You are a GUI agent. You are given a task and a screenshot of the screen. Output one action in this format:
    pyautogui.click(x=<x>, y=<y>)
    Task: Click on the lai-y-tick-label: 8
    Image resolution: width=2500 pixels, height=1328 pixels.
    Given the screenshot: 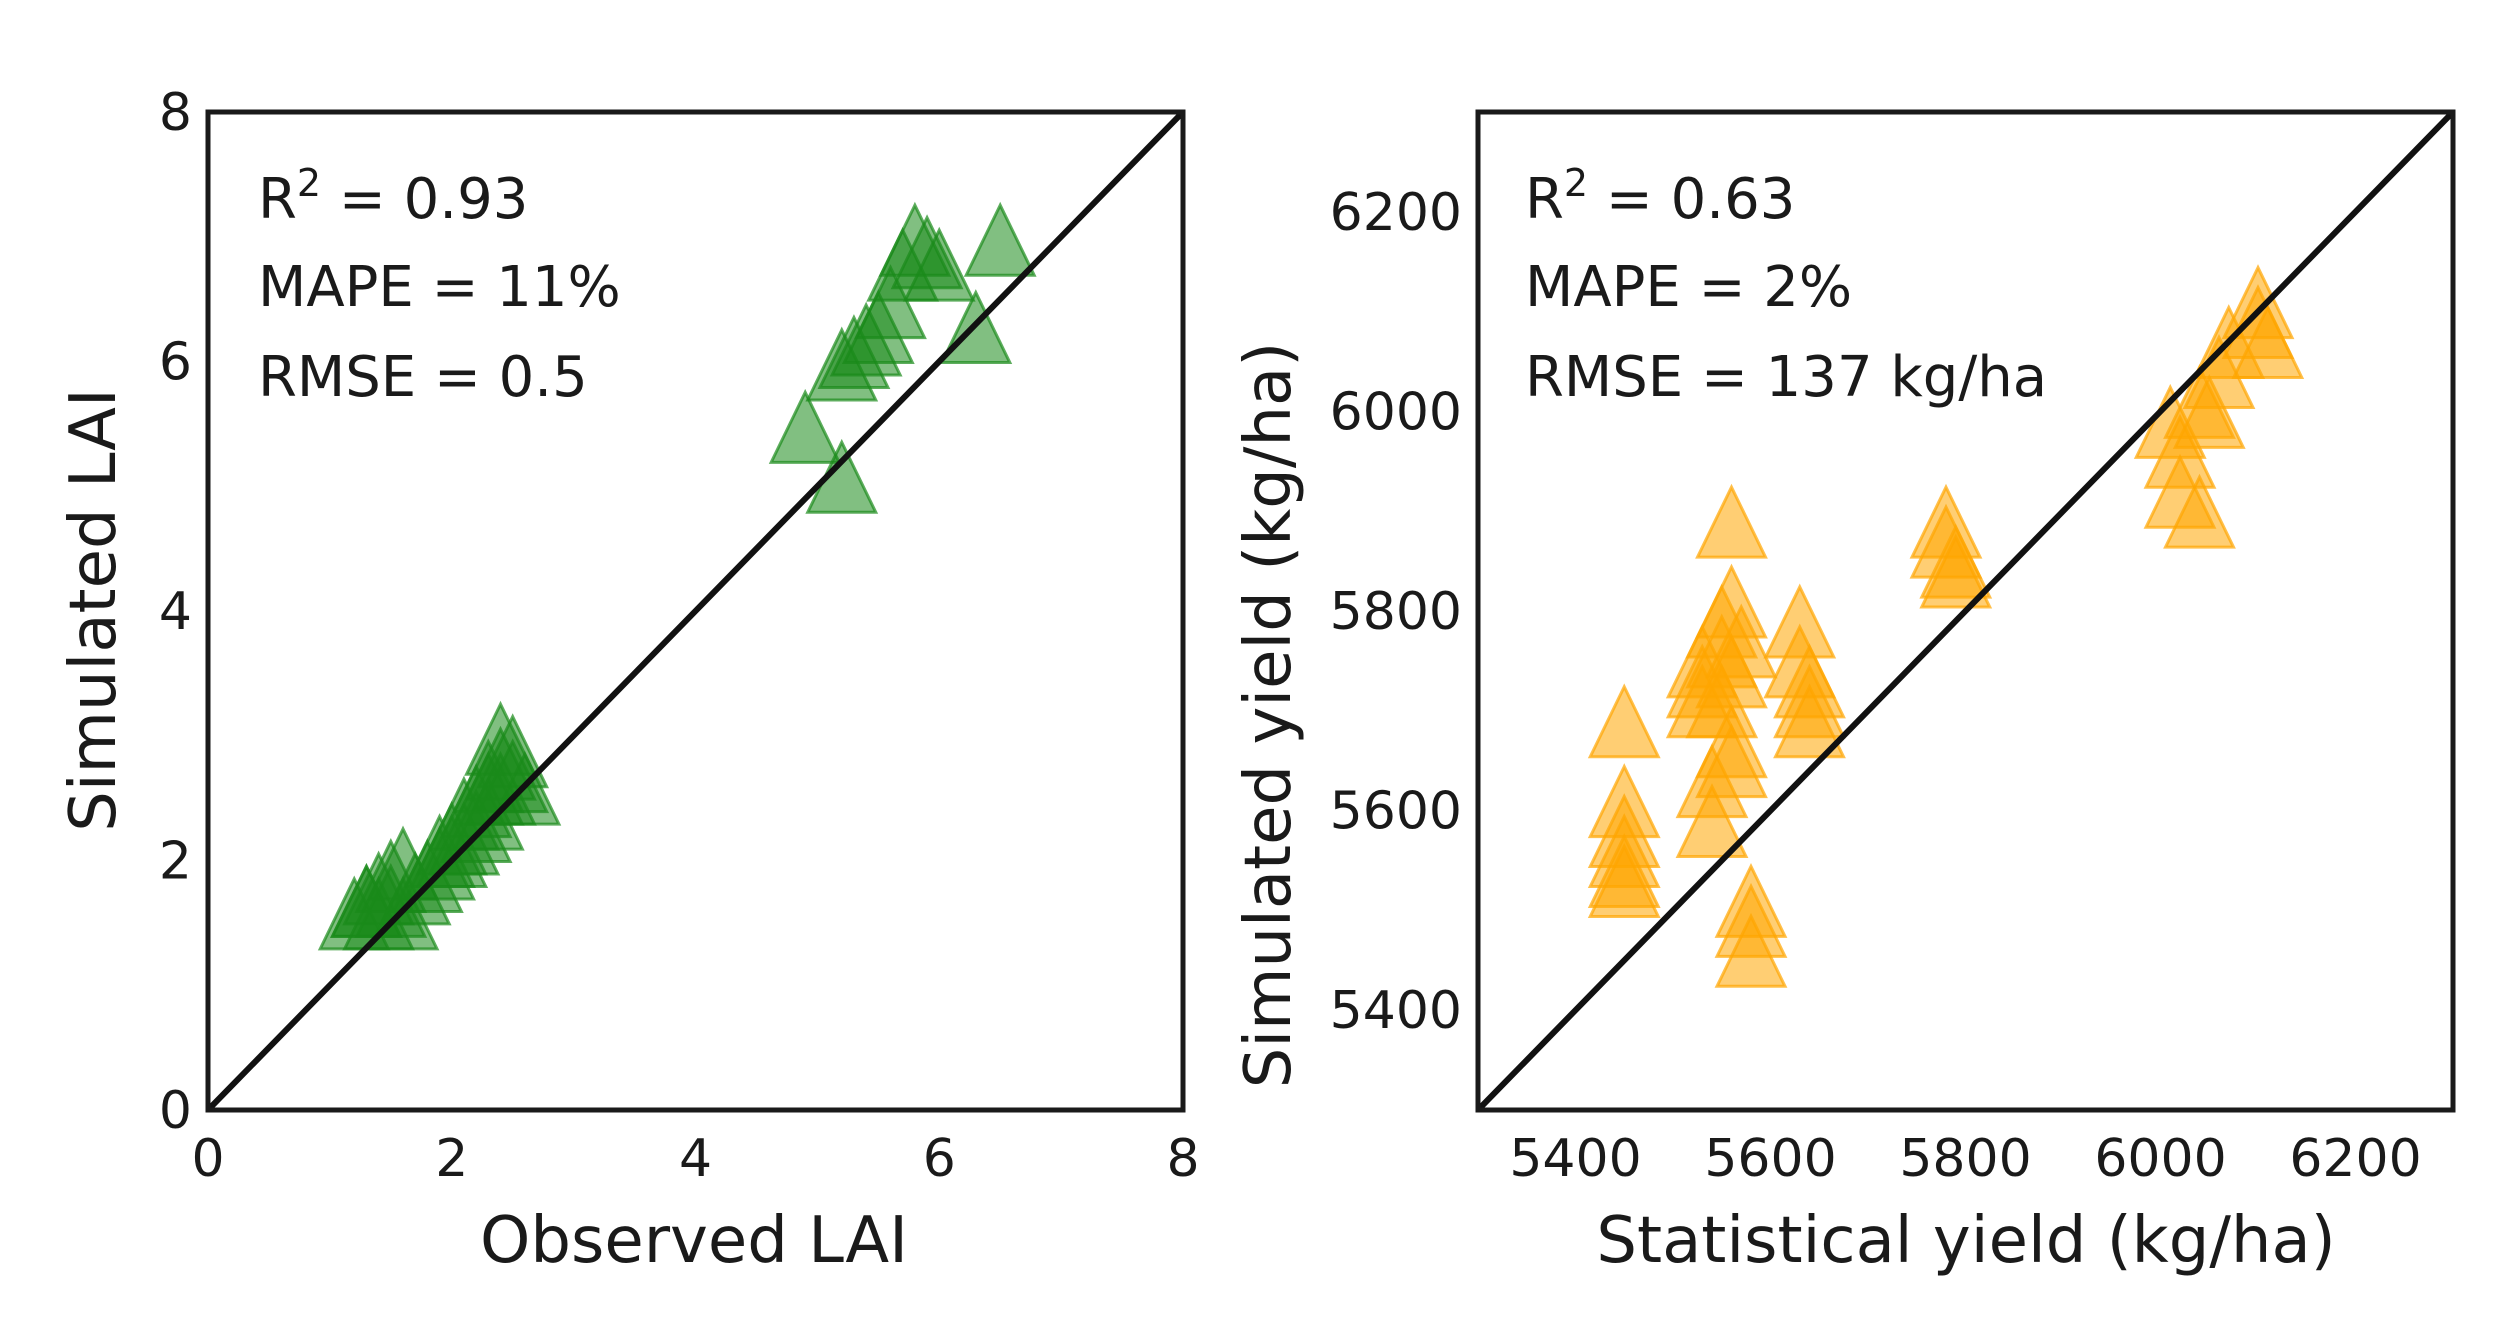 What is the action you would take?
    pyautogui.click(x=175, y=113)
    